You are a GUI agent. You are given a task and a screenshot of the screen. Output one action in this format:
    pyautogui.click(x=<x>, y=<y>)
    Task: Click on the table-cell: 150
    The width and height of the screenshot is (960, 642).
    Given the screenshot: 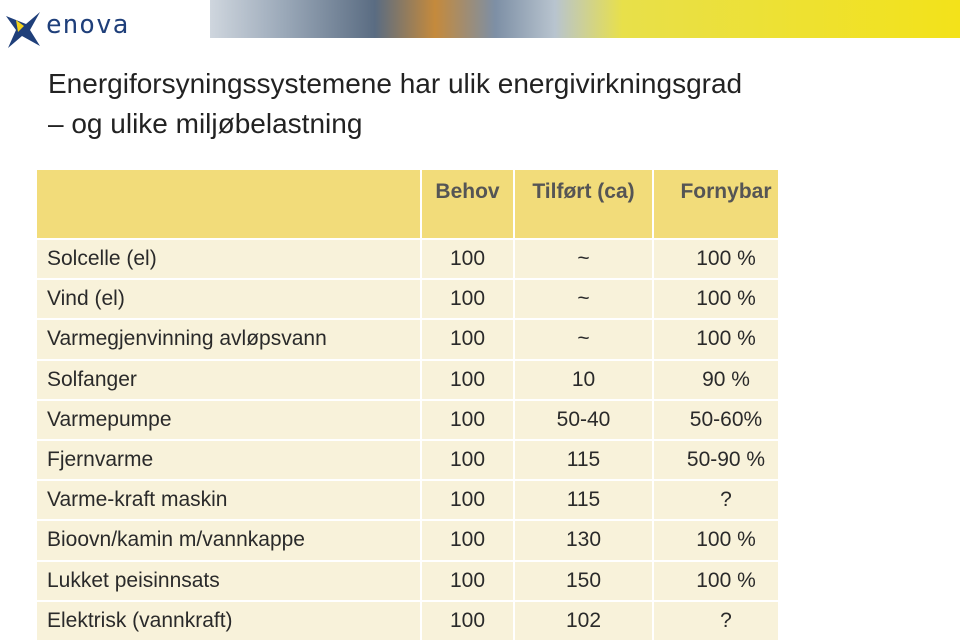 What is the action you would take?
    pyautogui.click(x=582, y=580)
    